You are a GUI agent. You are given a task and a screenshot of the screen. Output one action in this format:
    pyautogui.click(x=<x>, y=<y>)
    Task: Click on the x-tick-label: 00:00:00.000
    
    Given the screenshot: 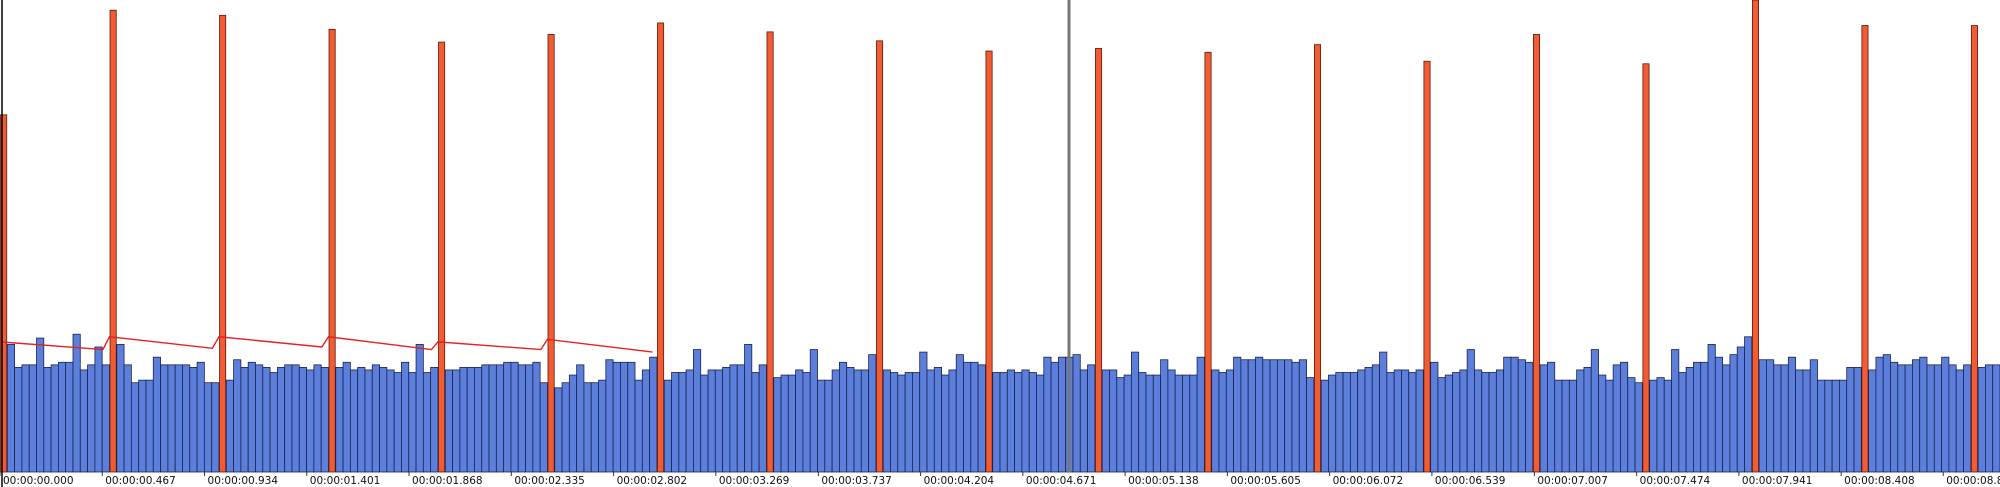 What is the action you would take?
    pyautogui.click(x=38, y=481)
    